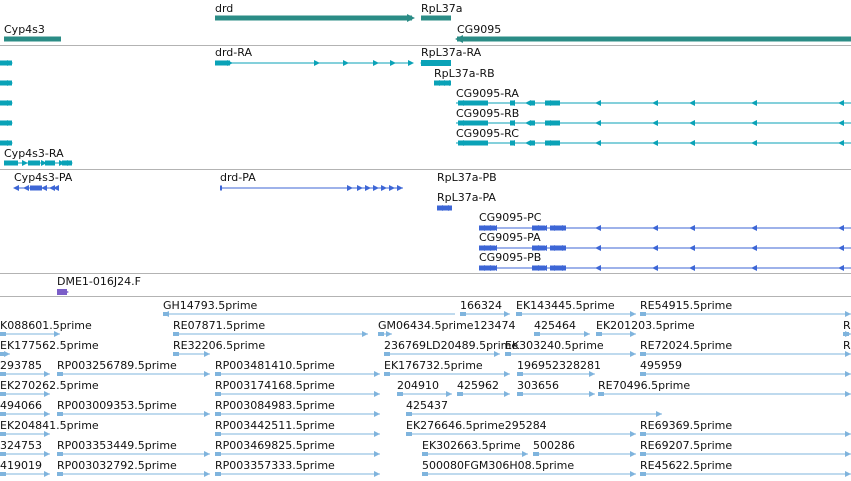 Image resolution: width=851 pixels, height=481 pixels. What do you see at coordinates (43, 177) in the screenshot?
I see `protein-label-cyp4s3-pa: Cyp4s3-PA` at bounding box center [43, 177].